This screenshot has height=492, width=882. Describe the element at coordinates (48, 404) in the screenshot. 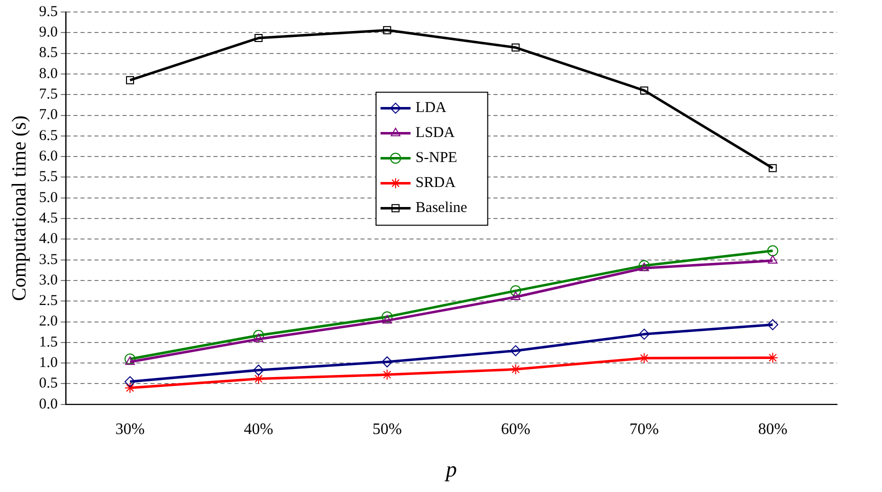

I see `y-tick-label: 0.0` at that location.